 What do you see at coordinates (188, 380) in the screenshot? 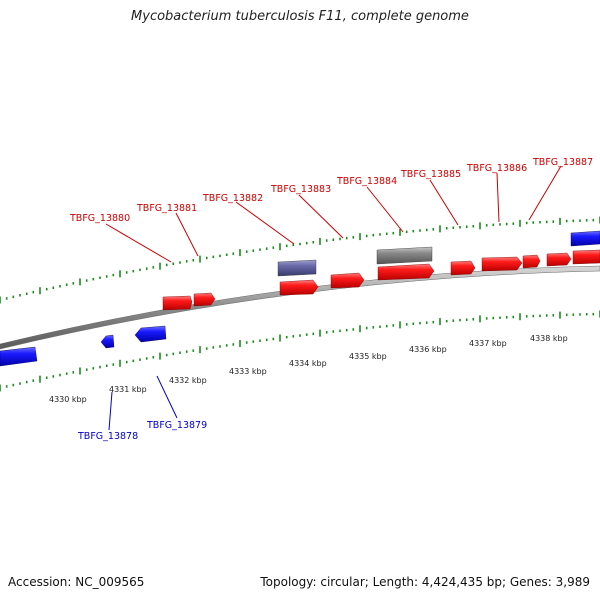
I see `ruler-label: 4332 kbp` at bounding box center [188, 380].